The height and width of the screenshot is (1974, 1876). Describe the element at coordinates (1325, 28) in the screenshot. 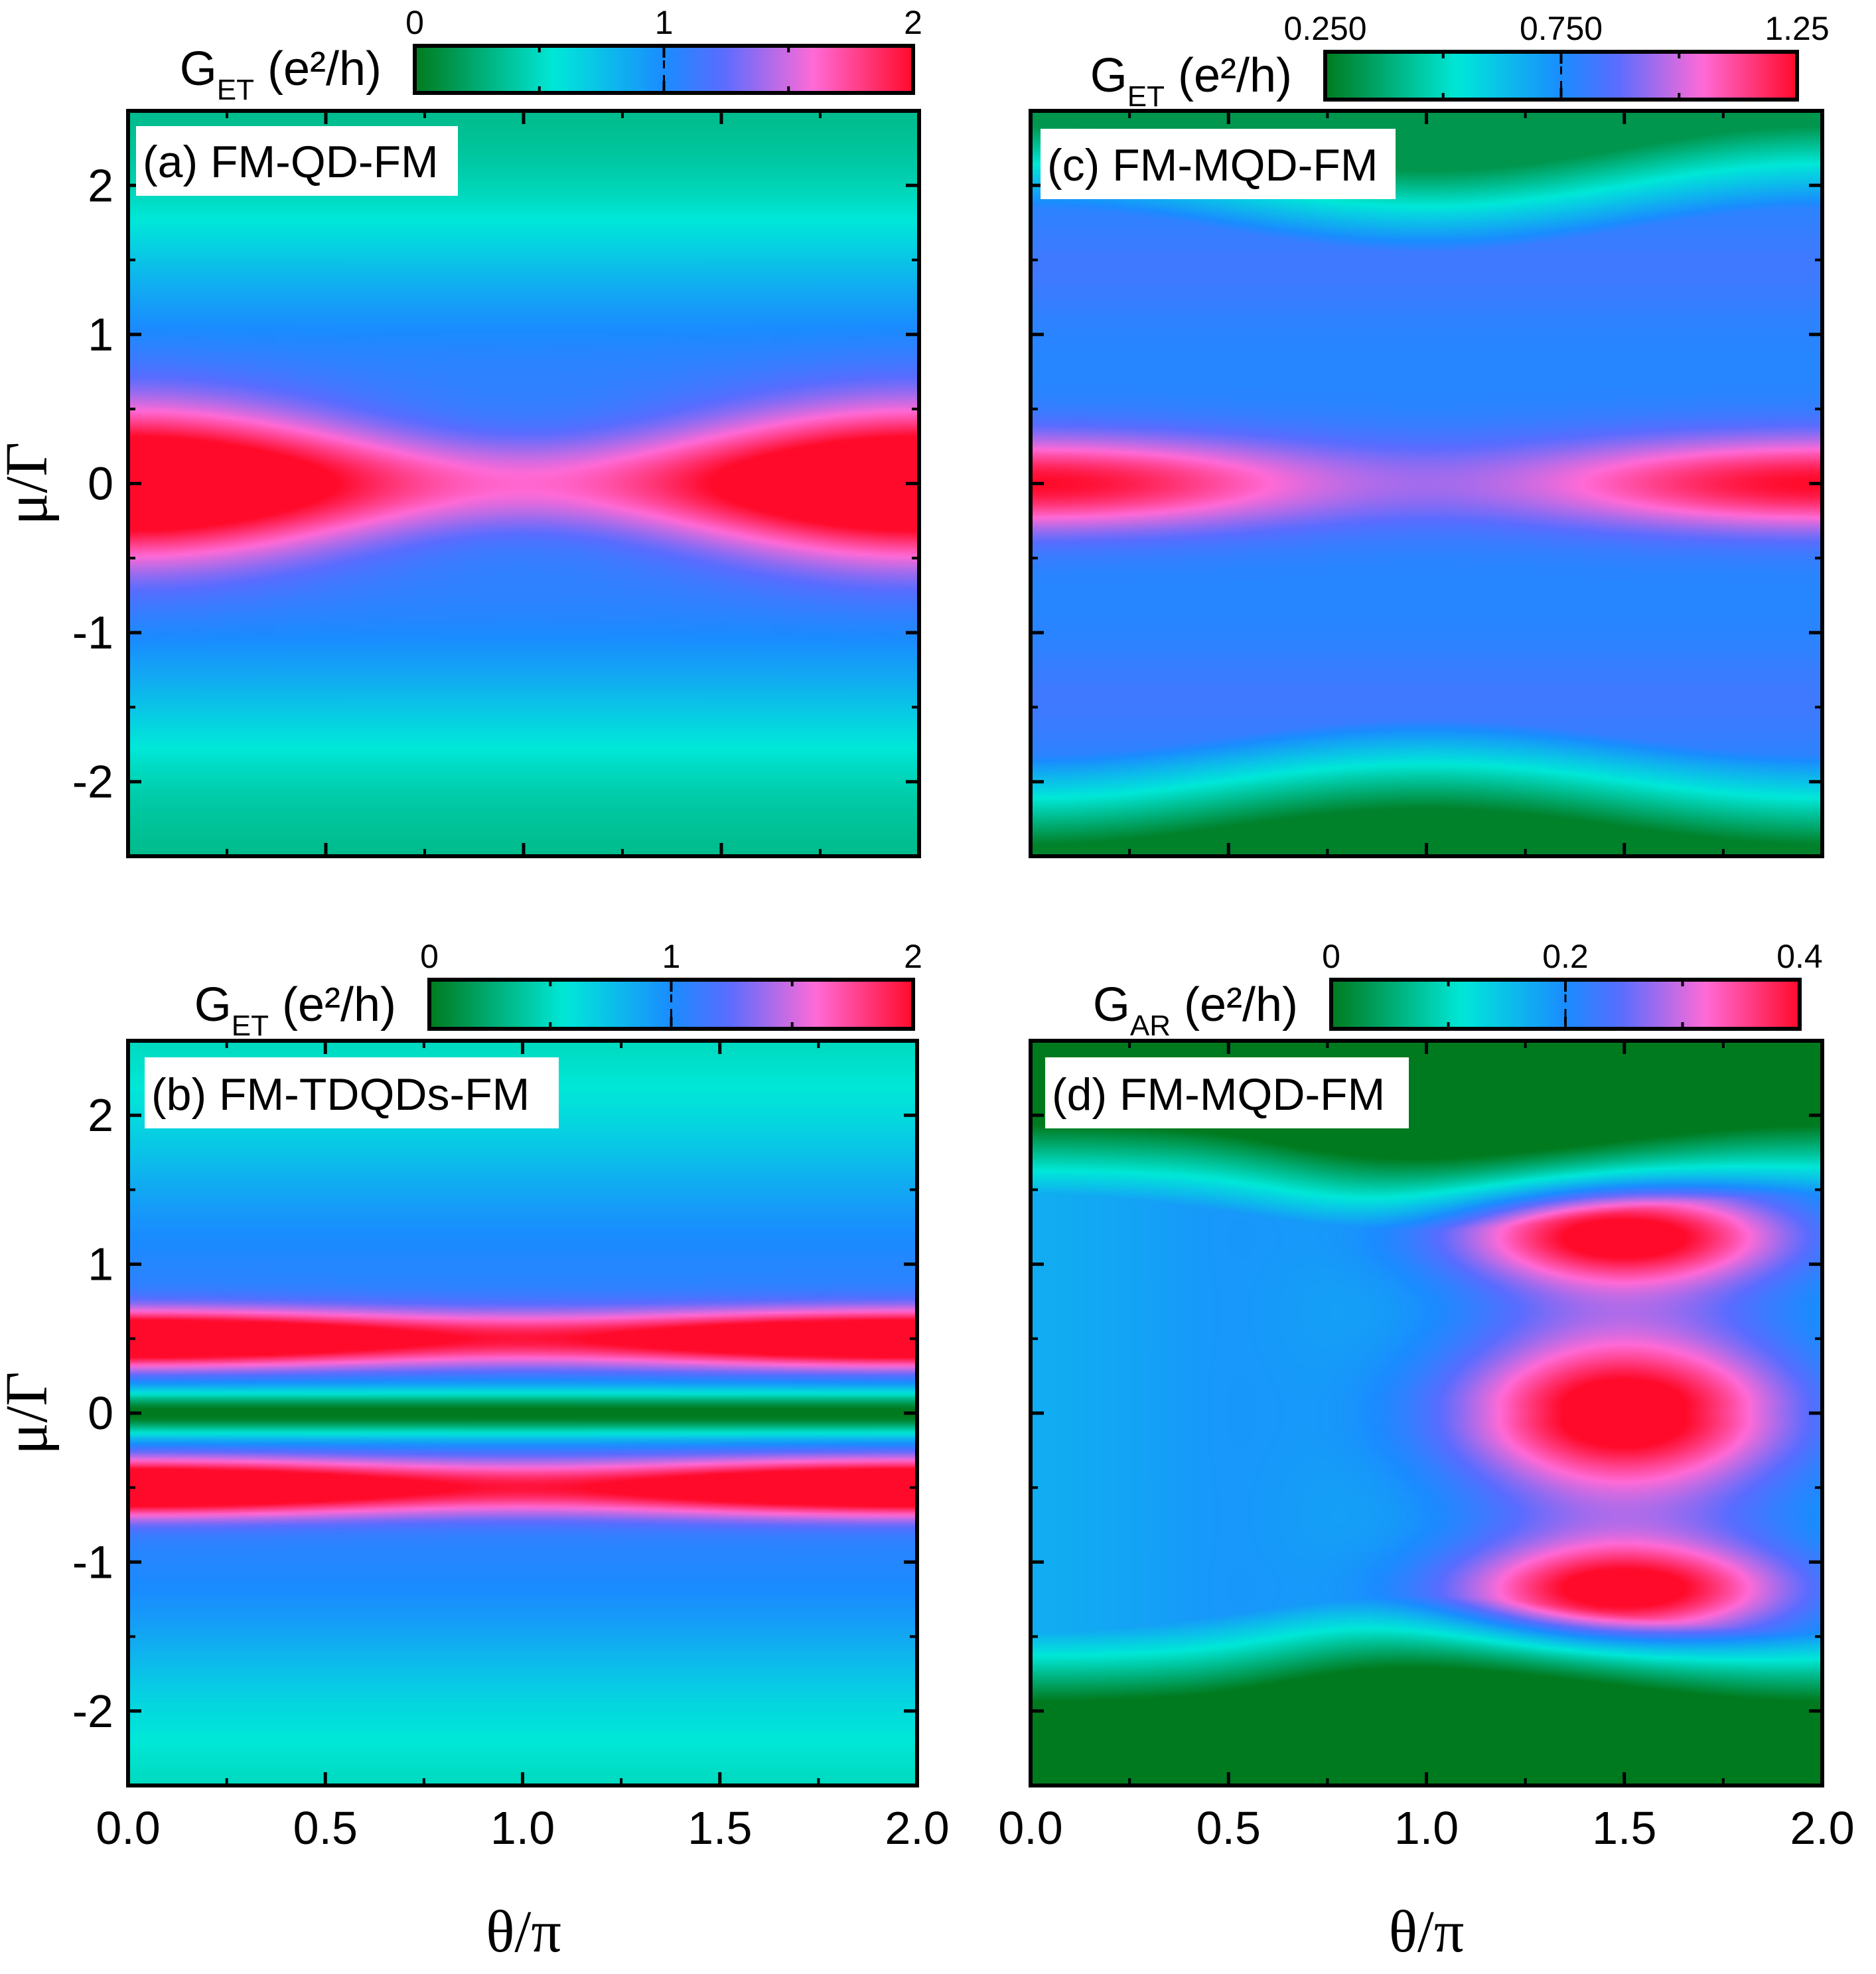

I see `colorbar-tick-label: 0.250` at that location.